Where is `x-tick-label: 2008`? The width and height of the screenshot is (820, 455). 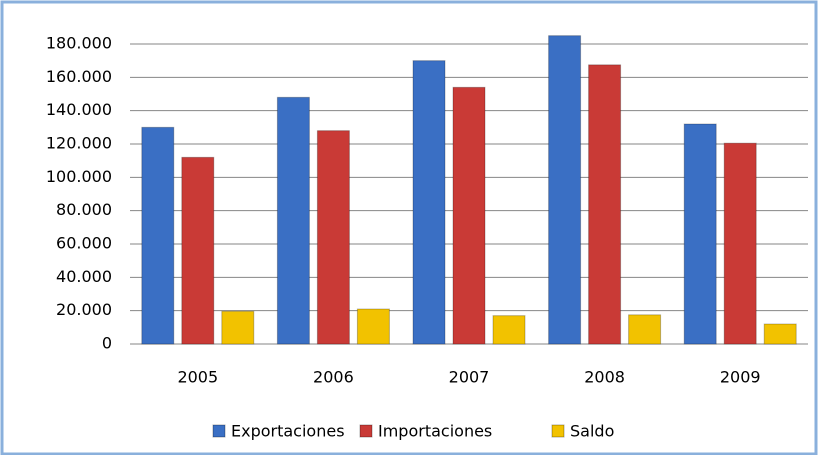
x-tick-label: 2008 is located at coordinates (604, 377).